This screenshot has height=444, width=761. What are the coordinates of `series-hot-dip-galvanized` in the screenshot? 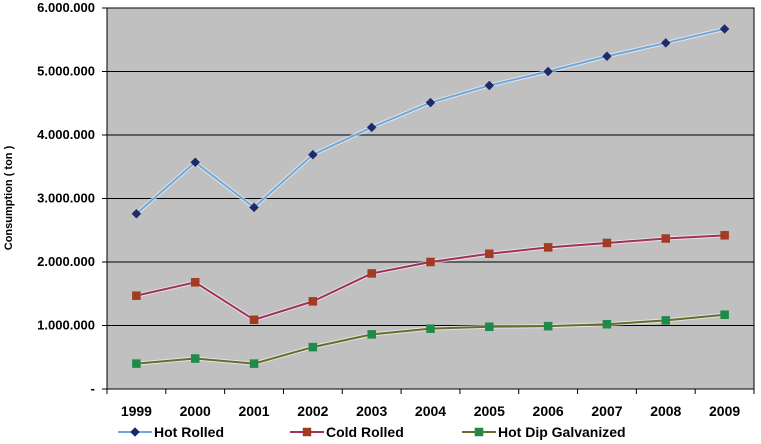 It's located at (430, 339).